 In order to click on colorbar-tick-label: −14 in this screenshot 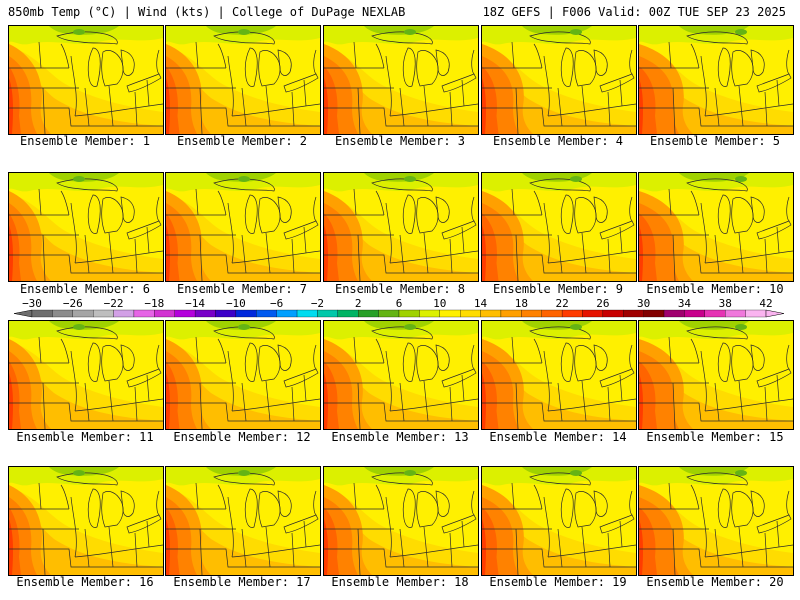, I will do `click(195, 303)`.